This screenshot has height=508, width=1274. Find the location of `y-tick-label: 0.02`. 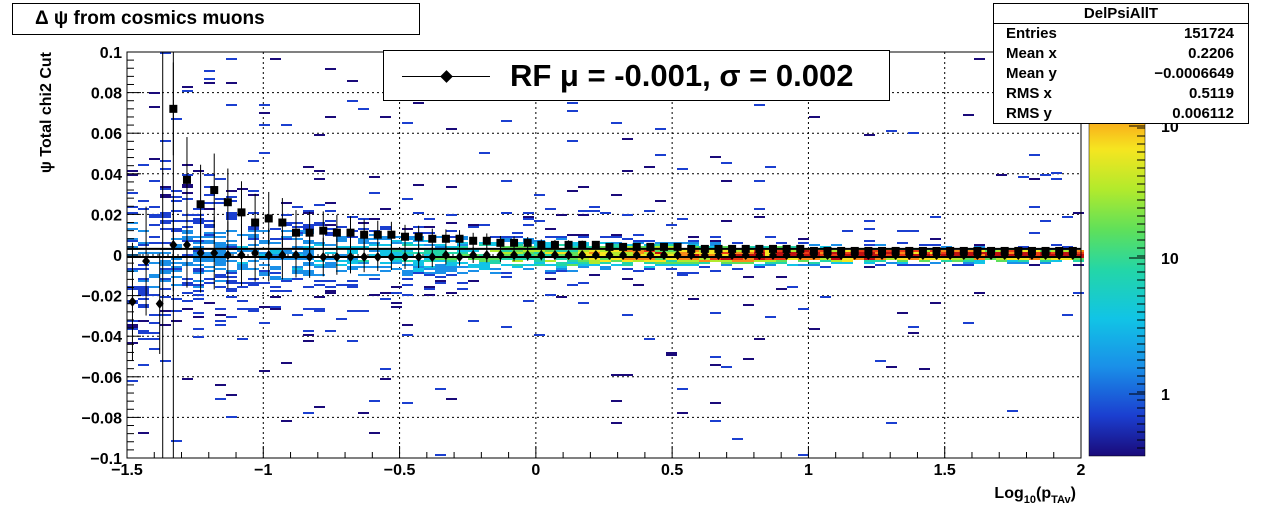

y-tick-label: 0.02 is located at coordinates (106, 215).